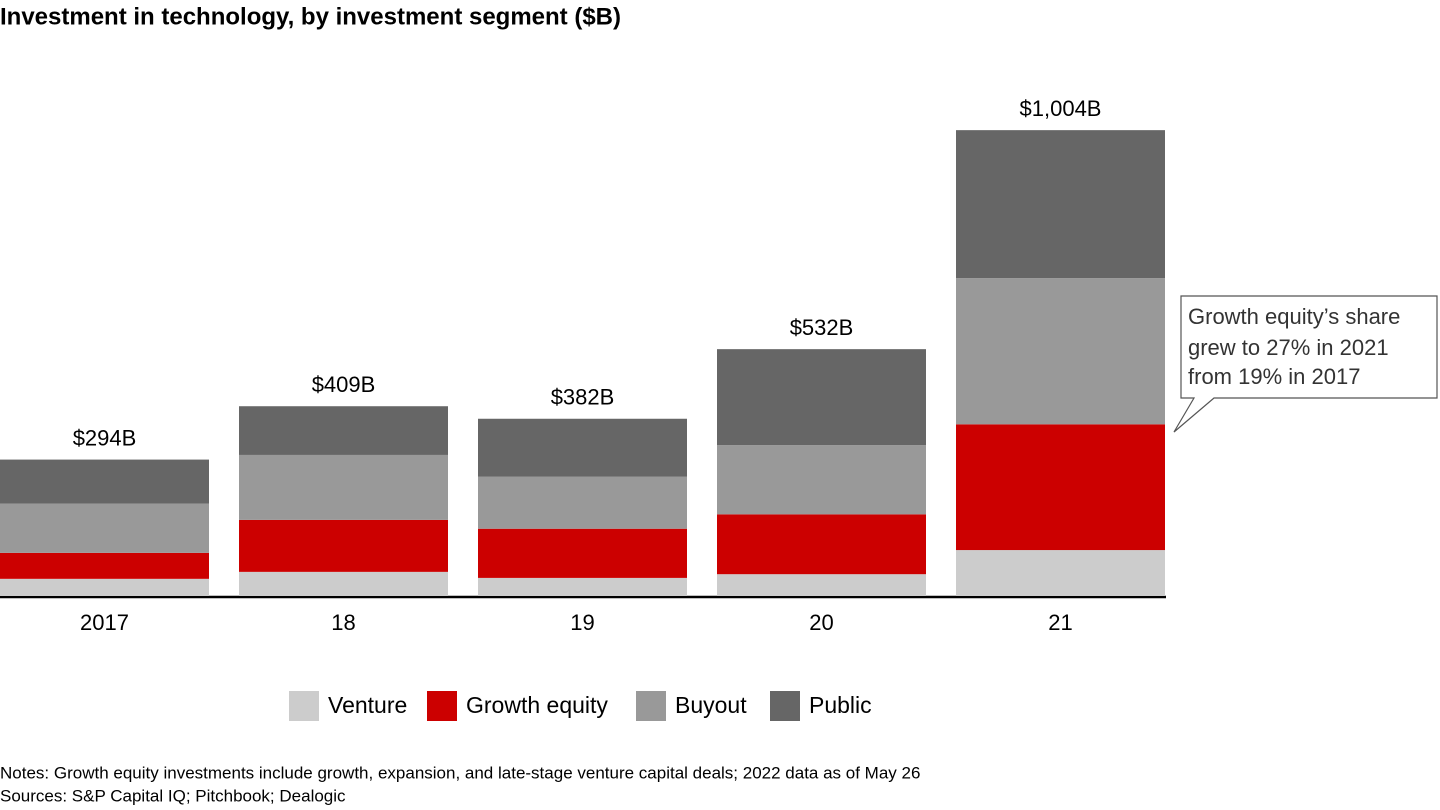  I want to click on callout-box, so click(1305, 364).